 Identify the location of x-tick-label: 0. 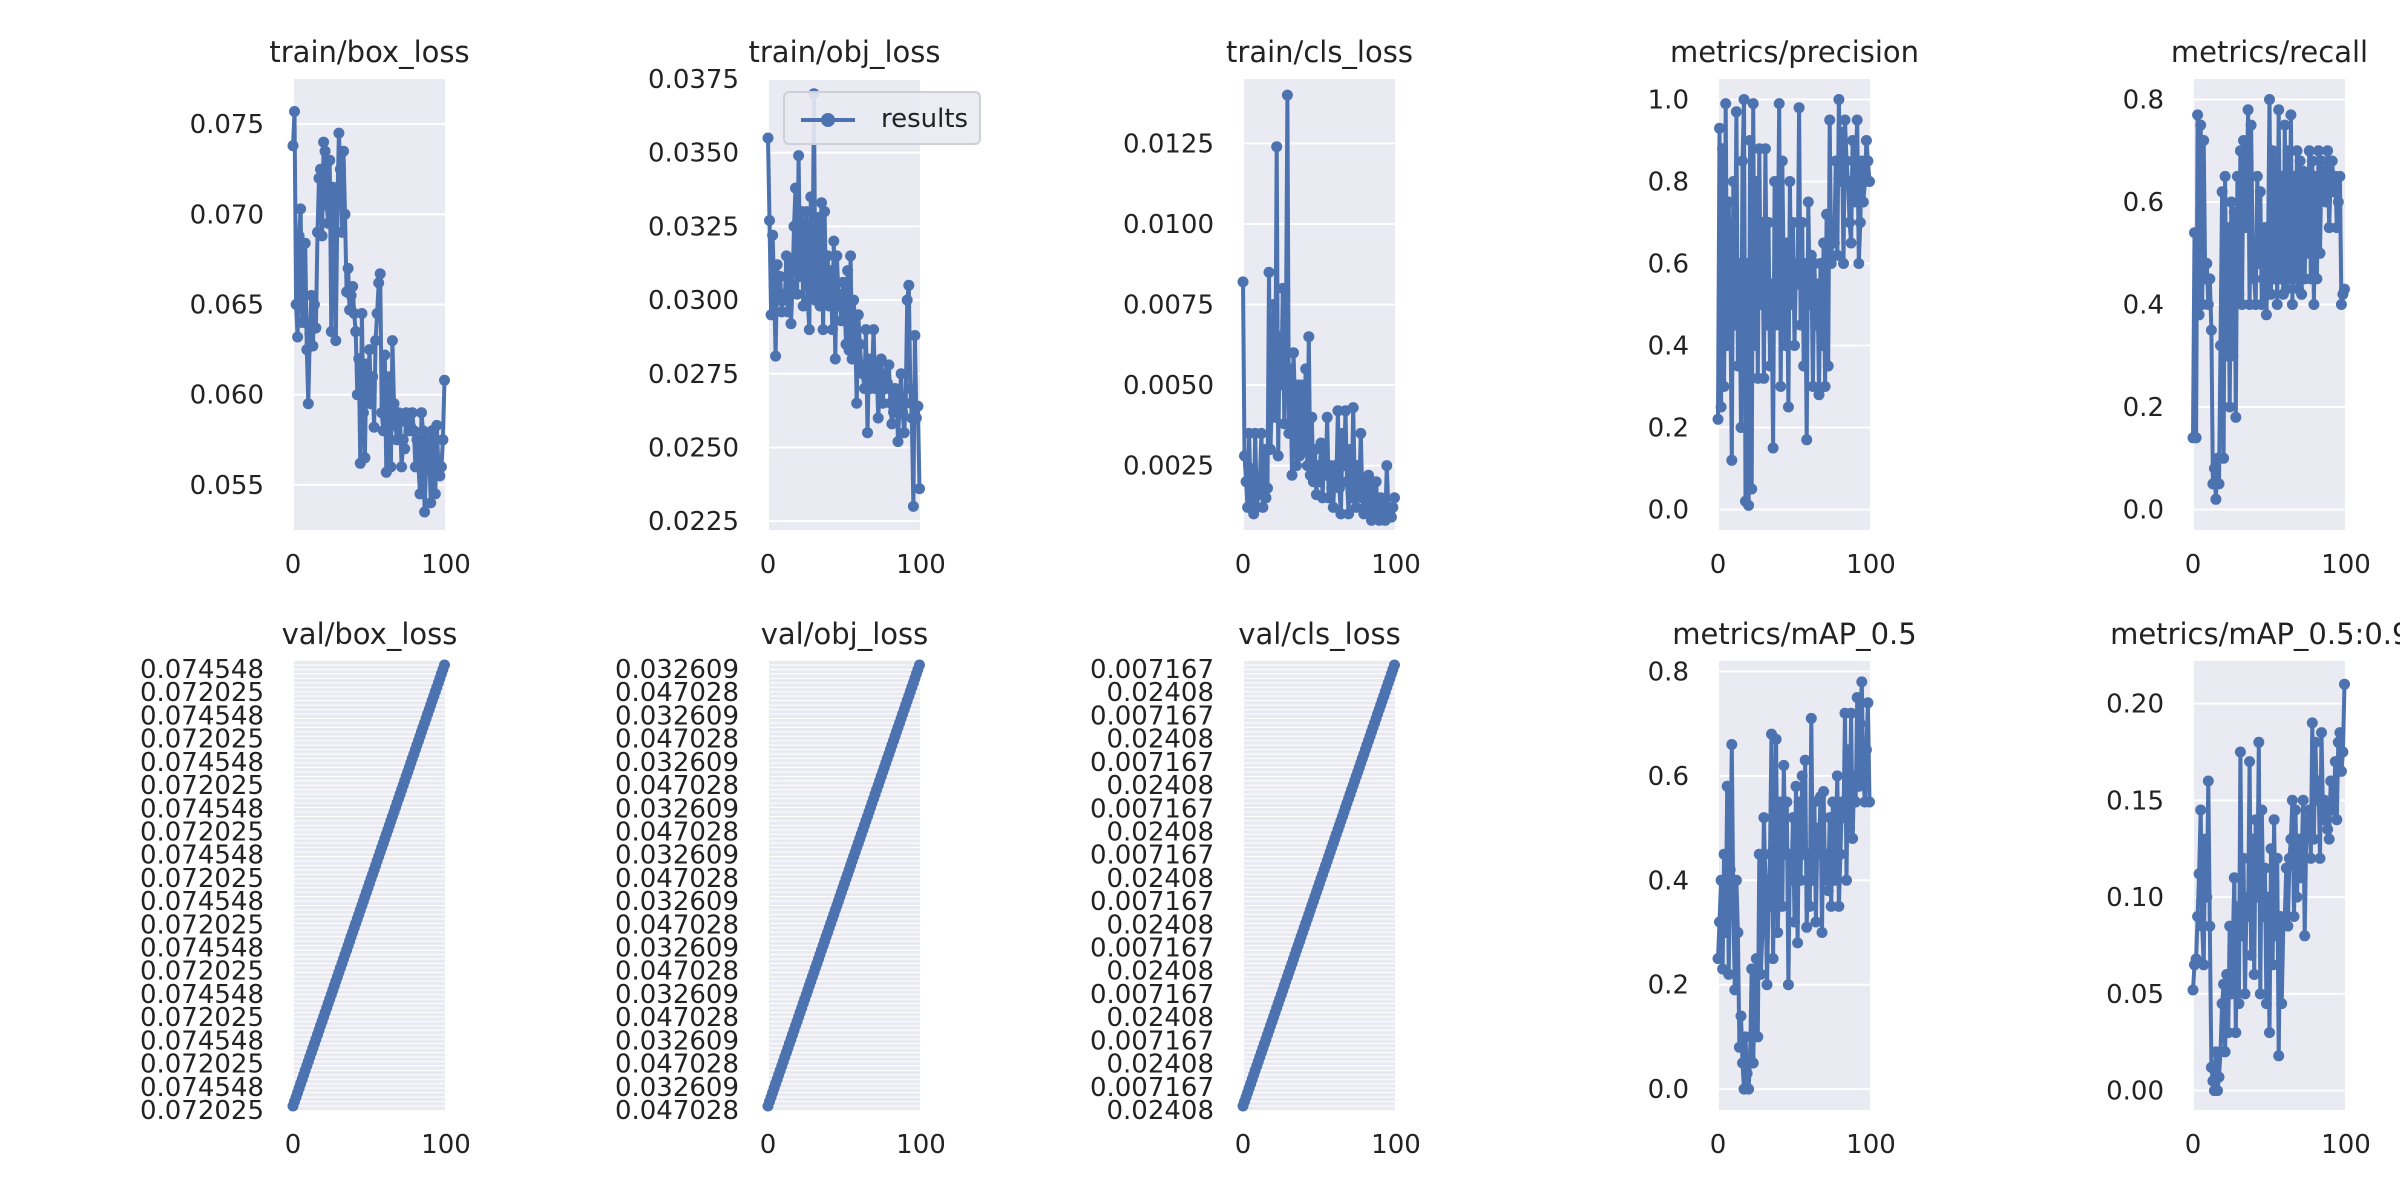
(2193, 565).